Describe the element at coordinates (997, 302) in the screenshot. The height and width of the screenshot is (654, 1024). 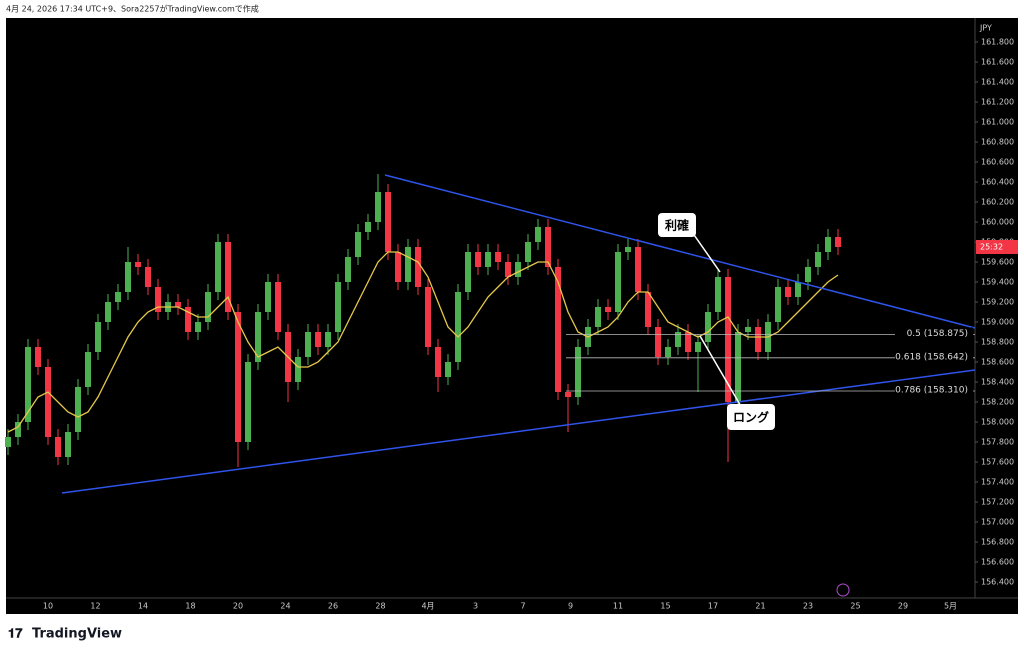
I see `y-tick-label: 159.200` at that location.